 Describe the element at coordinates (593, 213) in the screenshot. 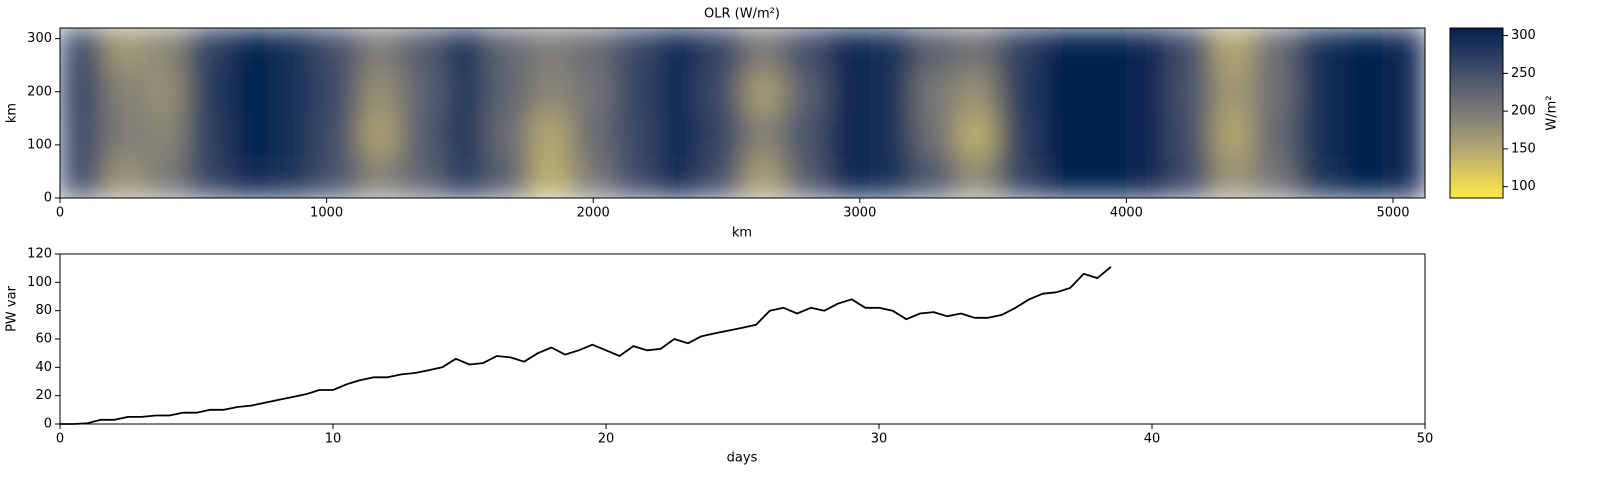

I see `x-tick-label: 2000` at that location.